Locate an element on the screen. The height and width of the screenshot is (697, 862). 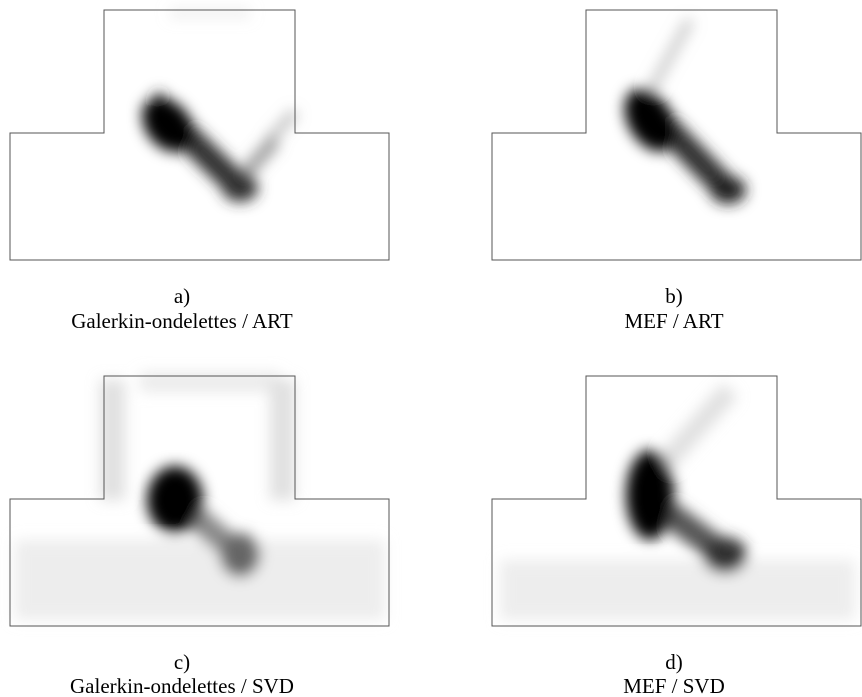
panel-letter: d) is located at coordinates (674, 662).